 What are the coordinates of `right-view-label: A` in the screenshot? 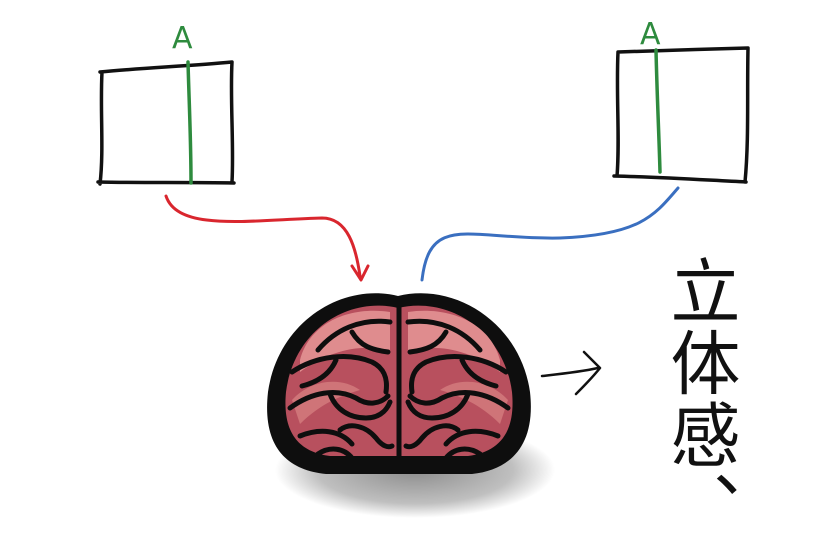 It's located at (650, 34).